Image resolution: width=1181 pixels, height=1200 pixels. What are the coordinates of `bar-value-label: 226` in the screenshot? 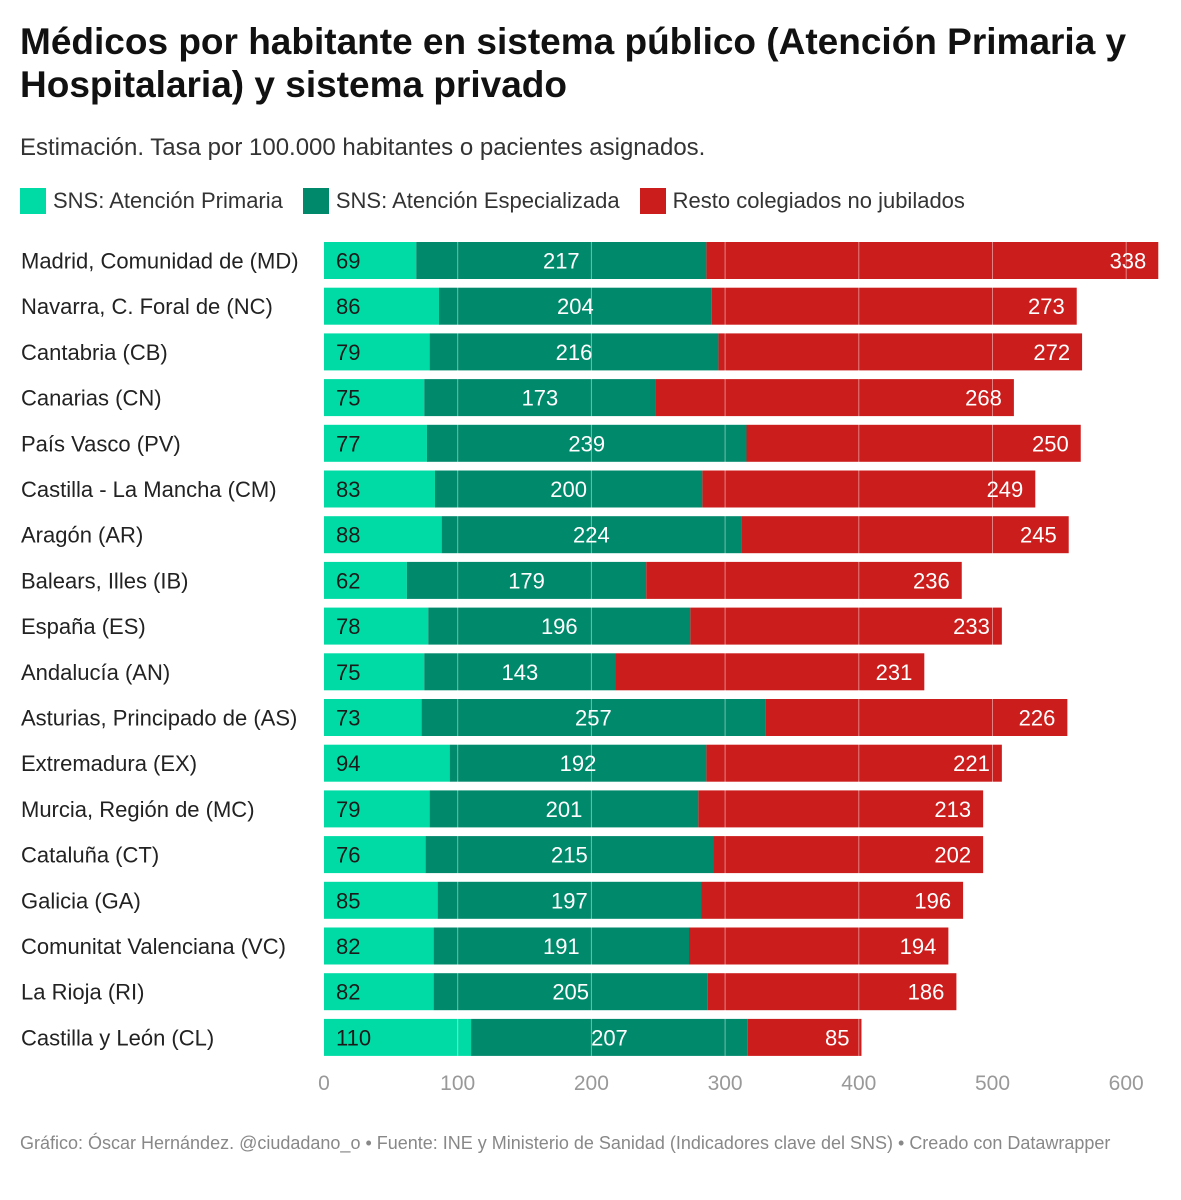 It's located at (1037, 718).